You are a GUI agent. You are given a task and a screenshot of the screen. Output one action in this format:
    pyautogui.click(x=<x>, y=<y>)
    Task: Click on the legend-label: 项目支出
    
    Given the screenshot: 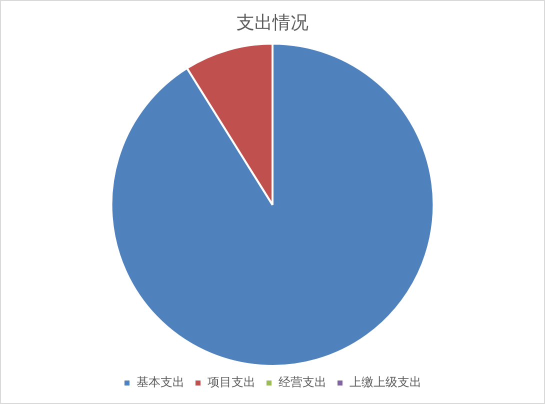 What is the action you would take?
    pyautogui.click(x=232, y=382)
    